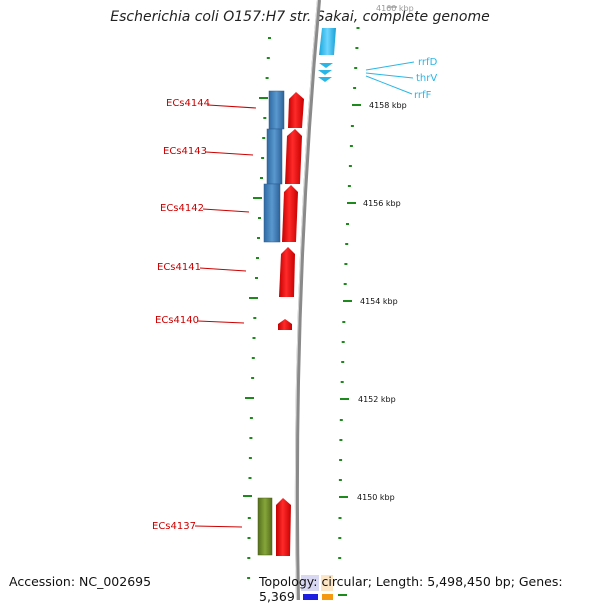  I want to click on gene-label-ecs4141: ECs4141, so click(179, 267).